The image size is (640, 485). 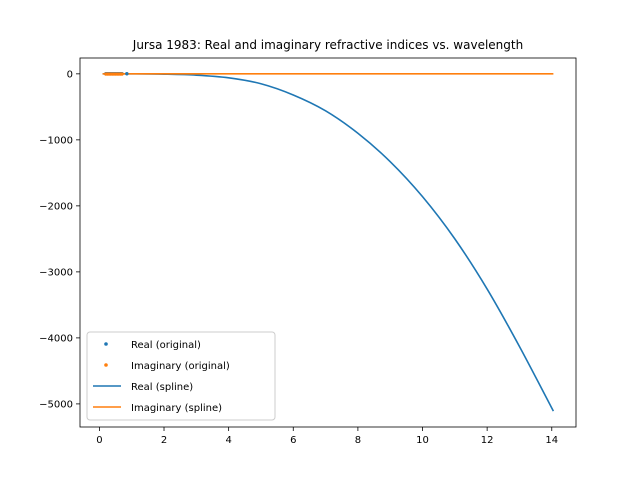 I want to click on legend-label: Imaginary (spline), so click(x=176, y=408).